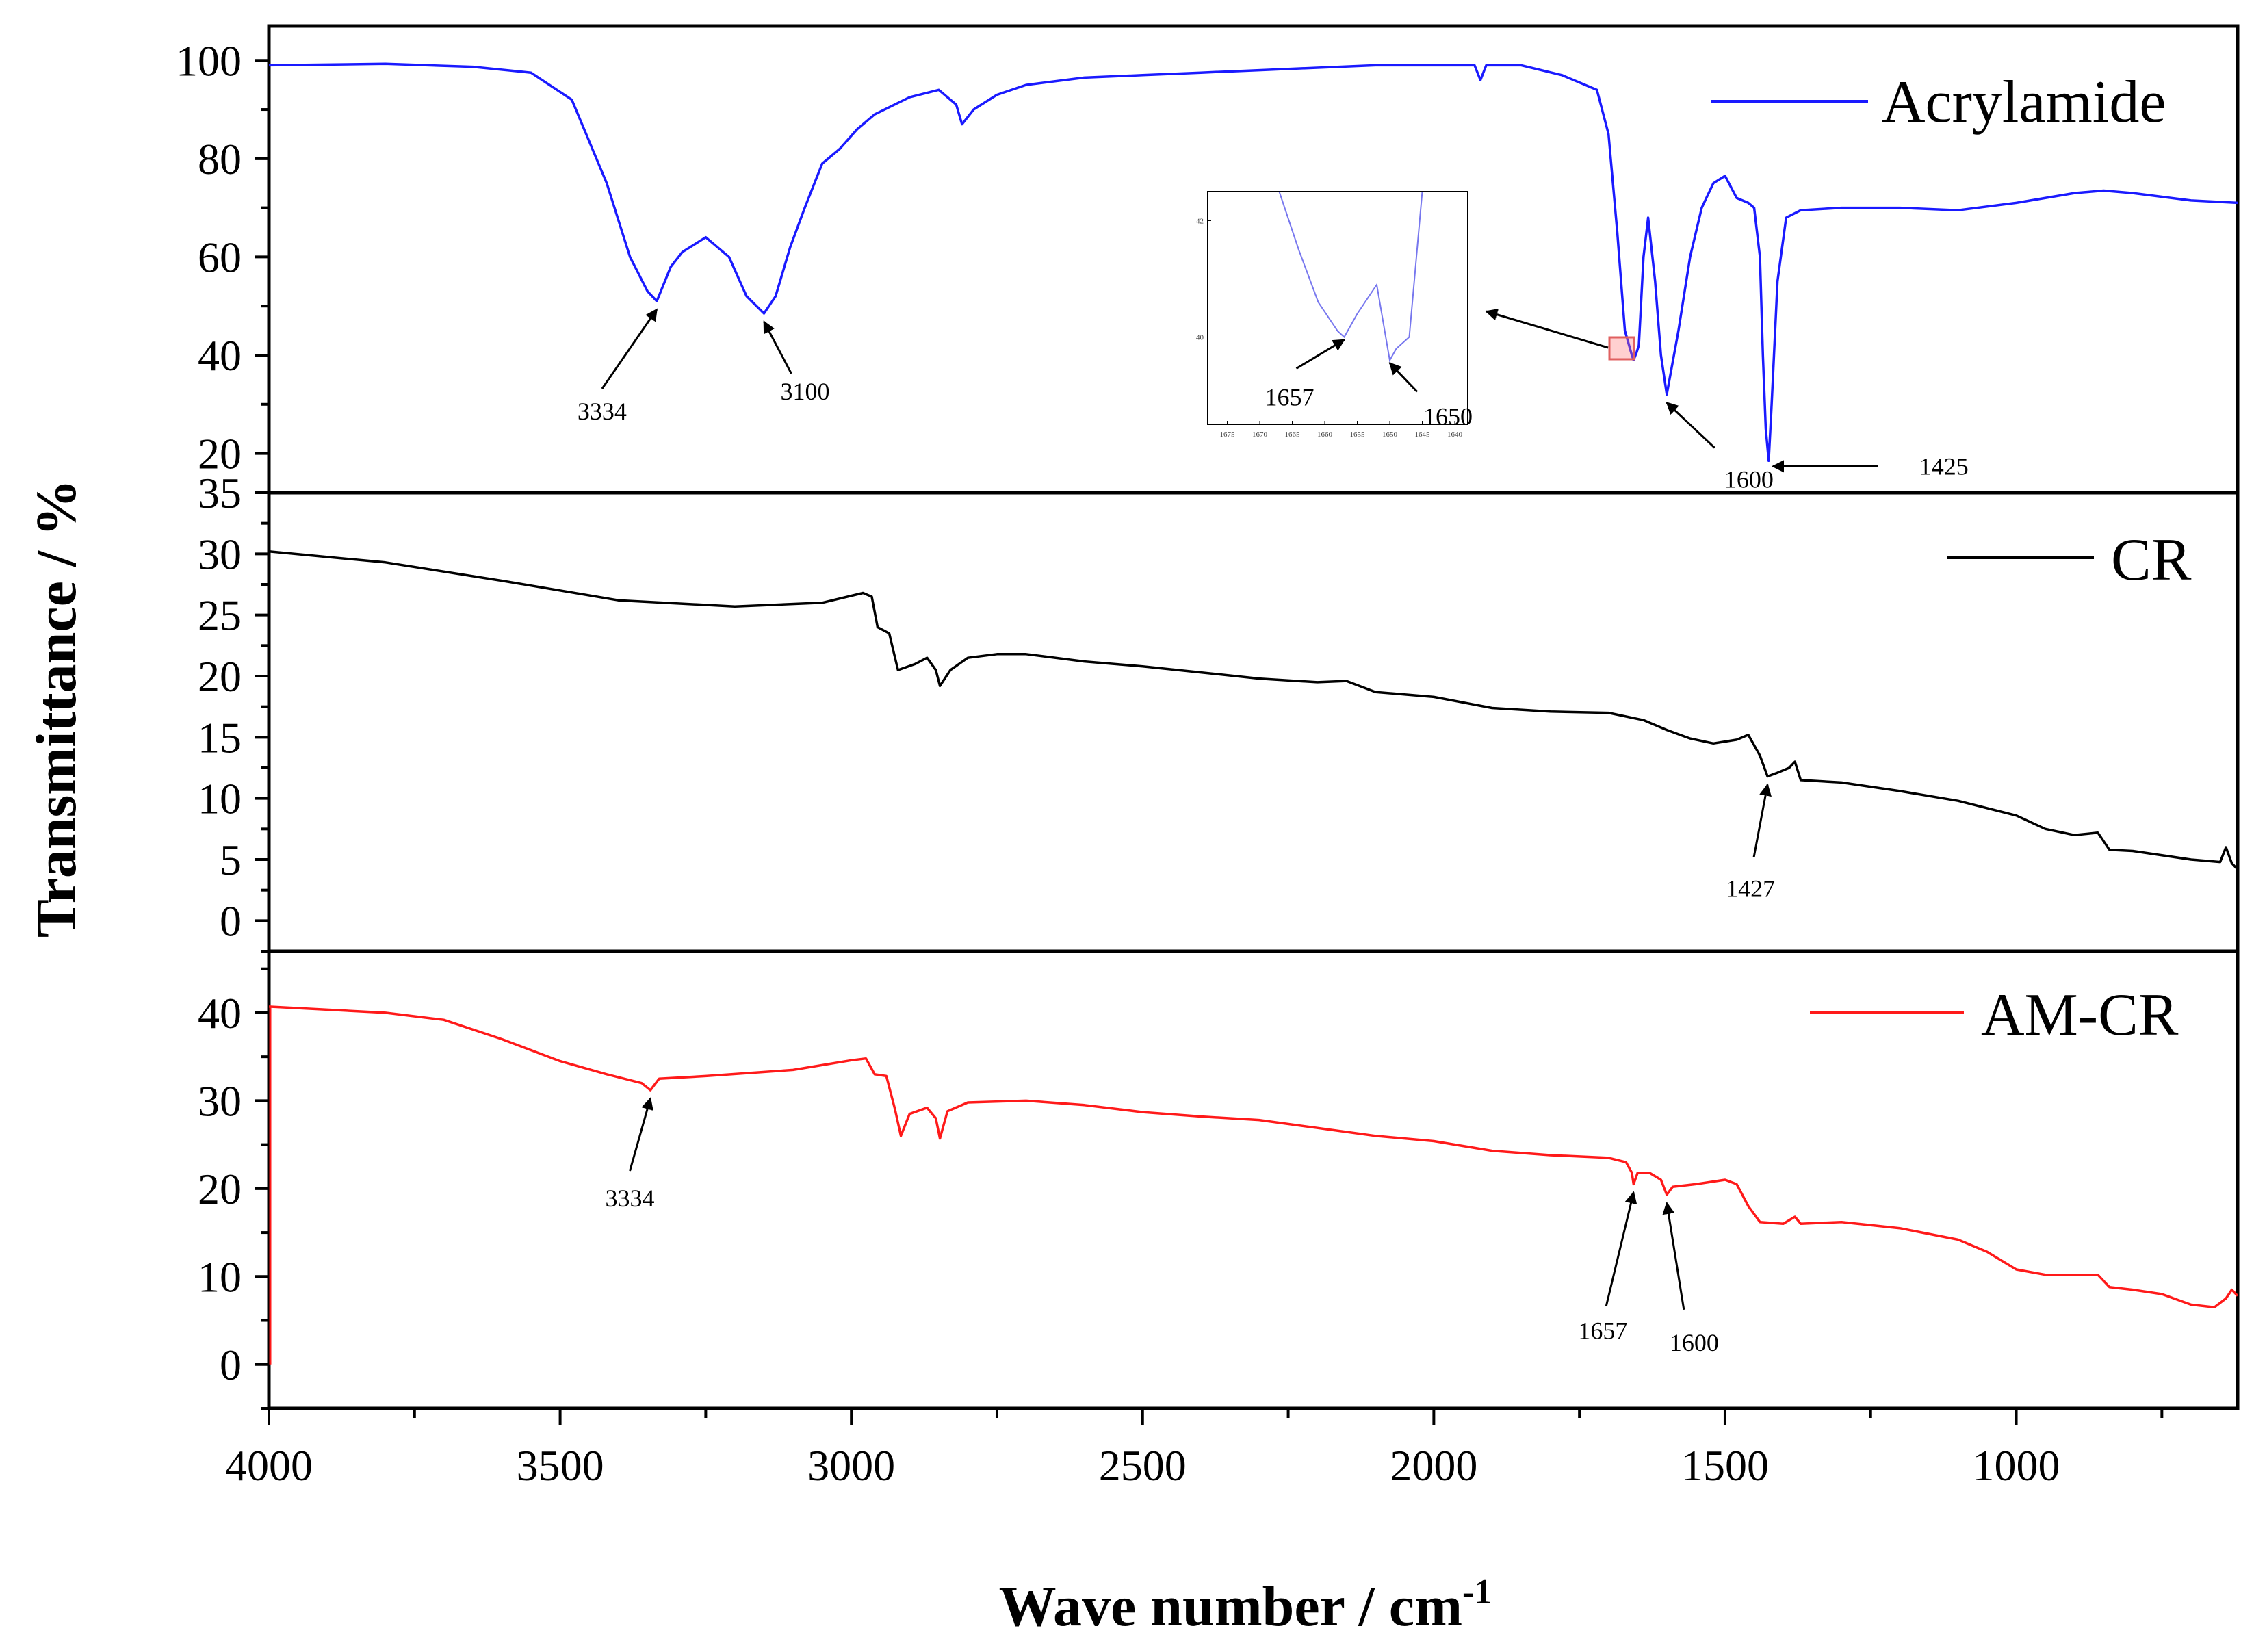 The height and width of the screenshot is (1652, 2254). Describe the element at coordinates (220, 493) in the screenshot. I see `y-tick-label: 35` at that location.